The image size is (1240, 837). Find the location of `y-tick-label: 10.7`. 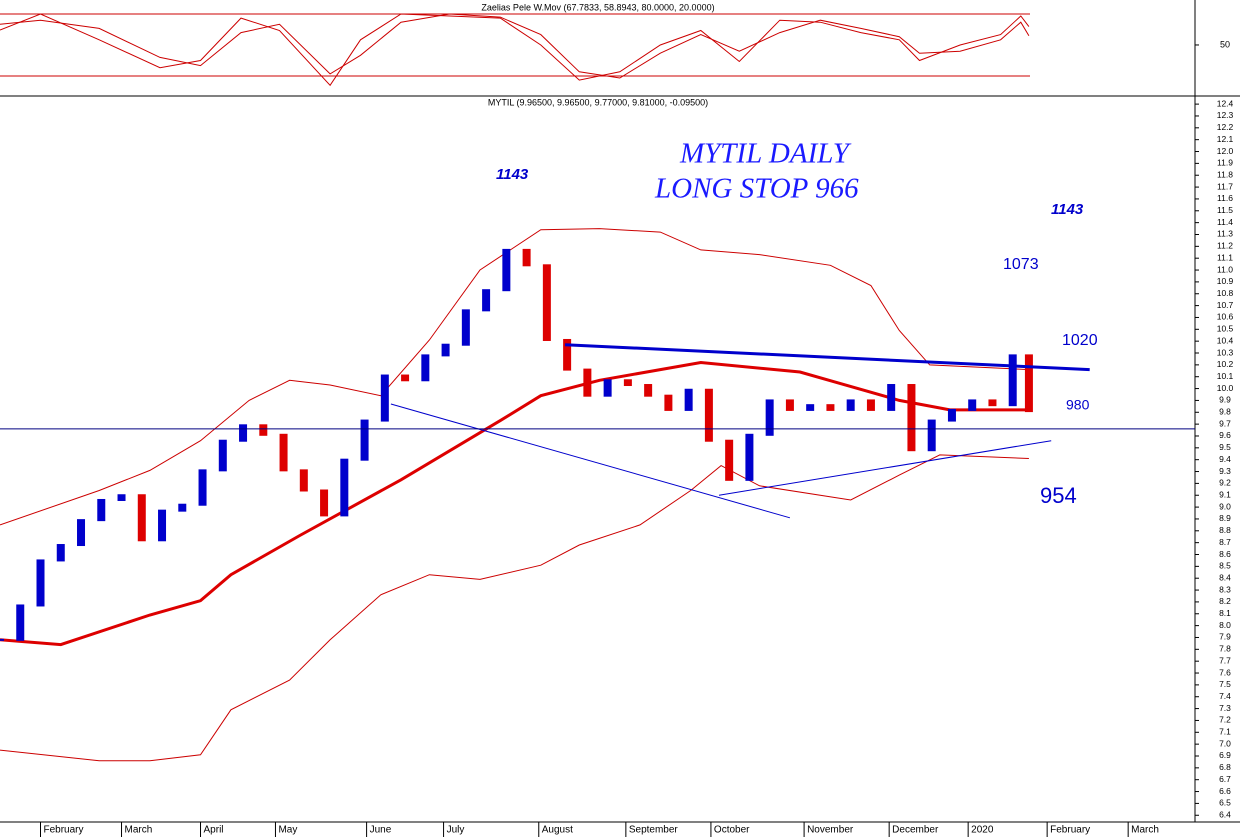

y-tick-label: 10.7 is located at coordinates (1225, 305).